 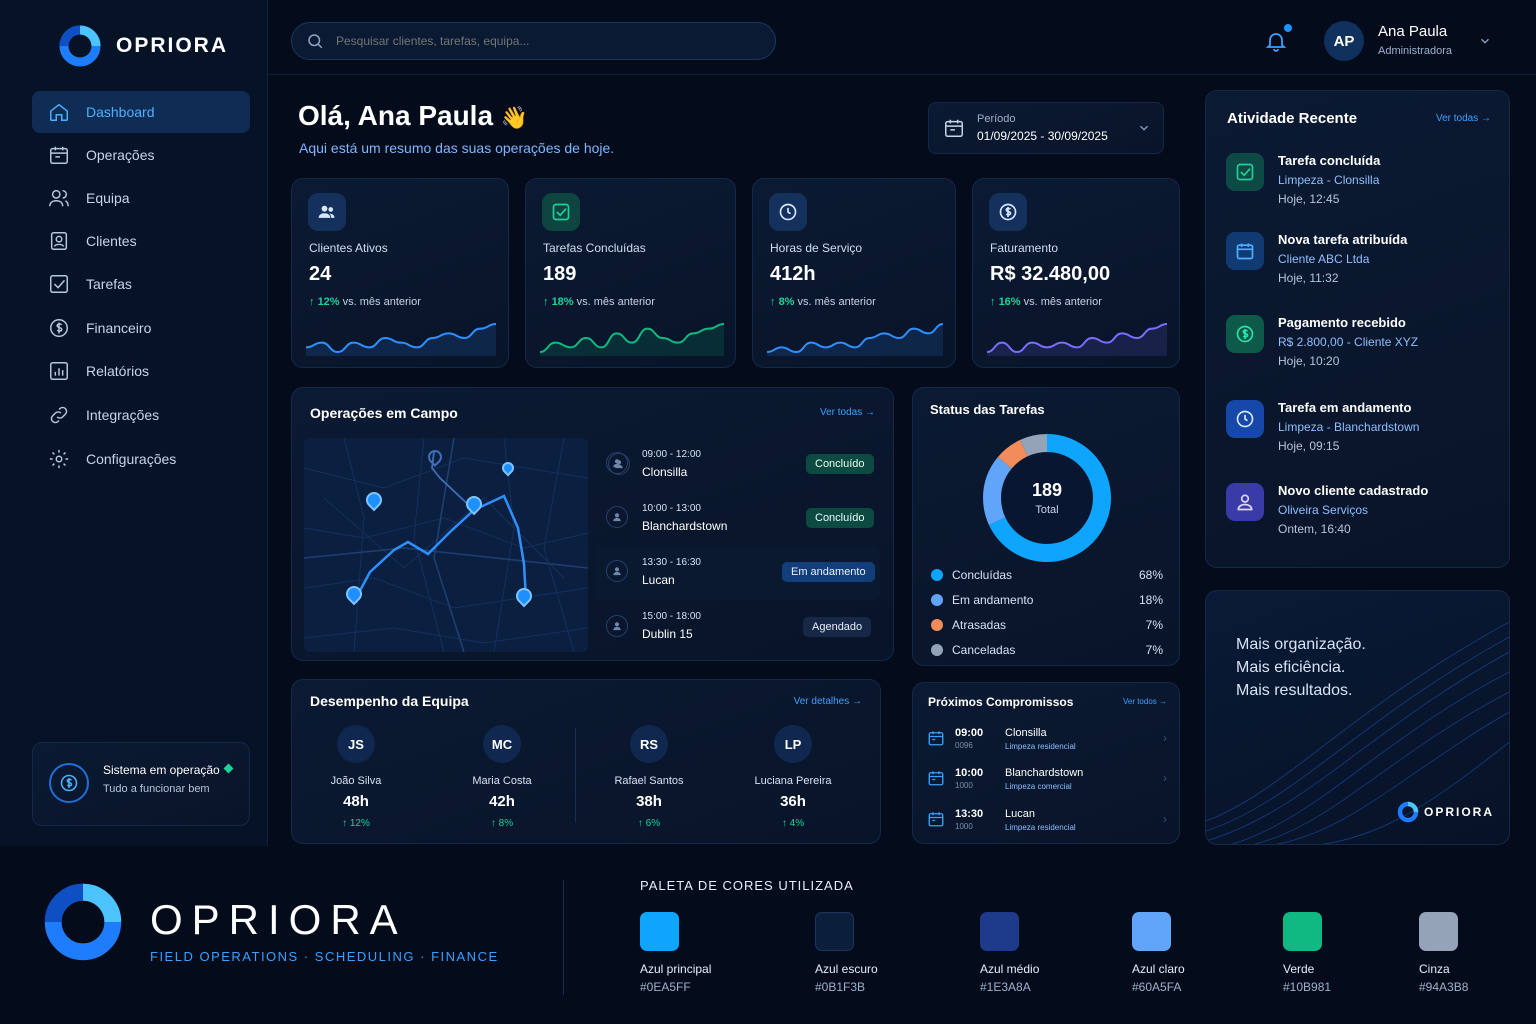 I want to click on search-bar, so click(x=533, y=41).